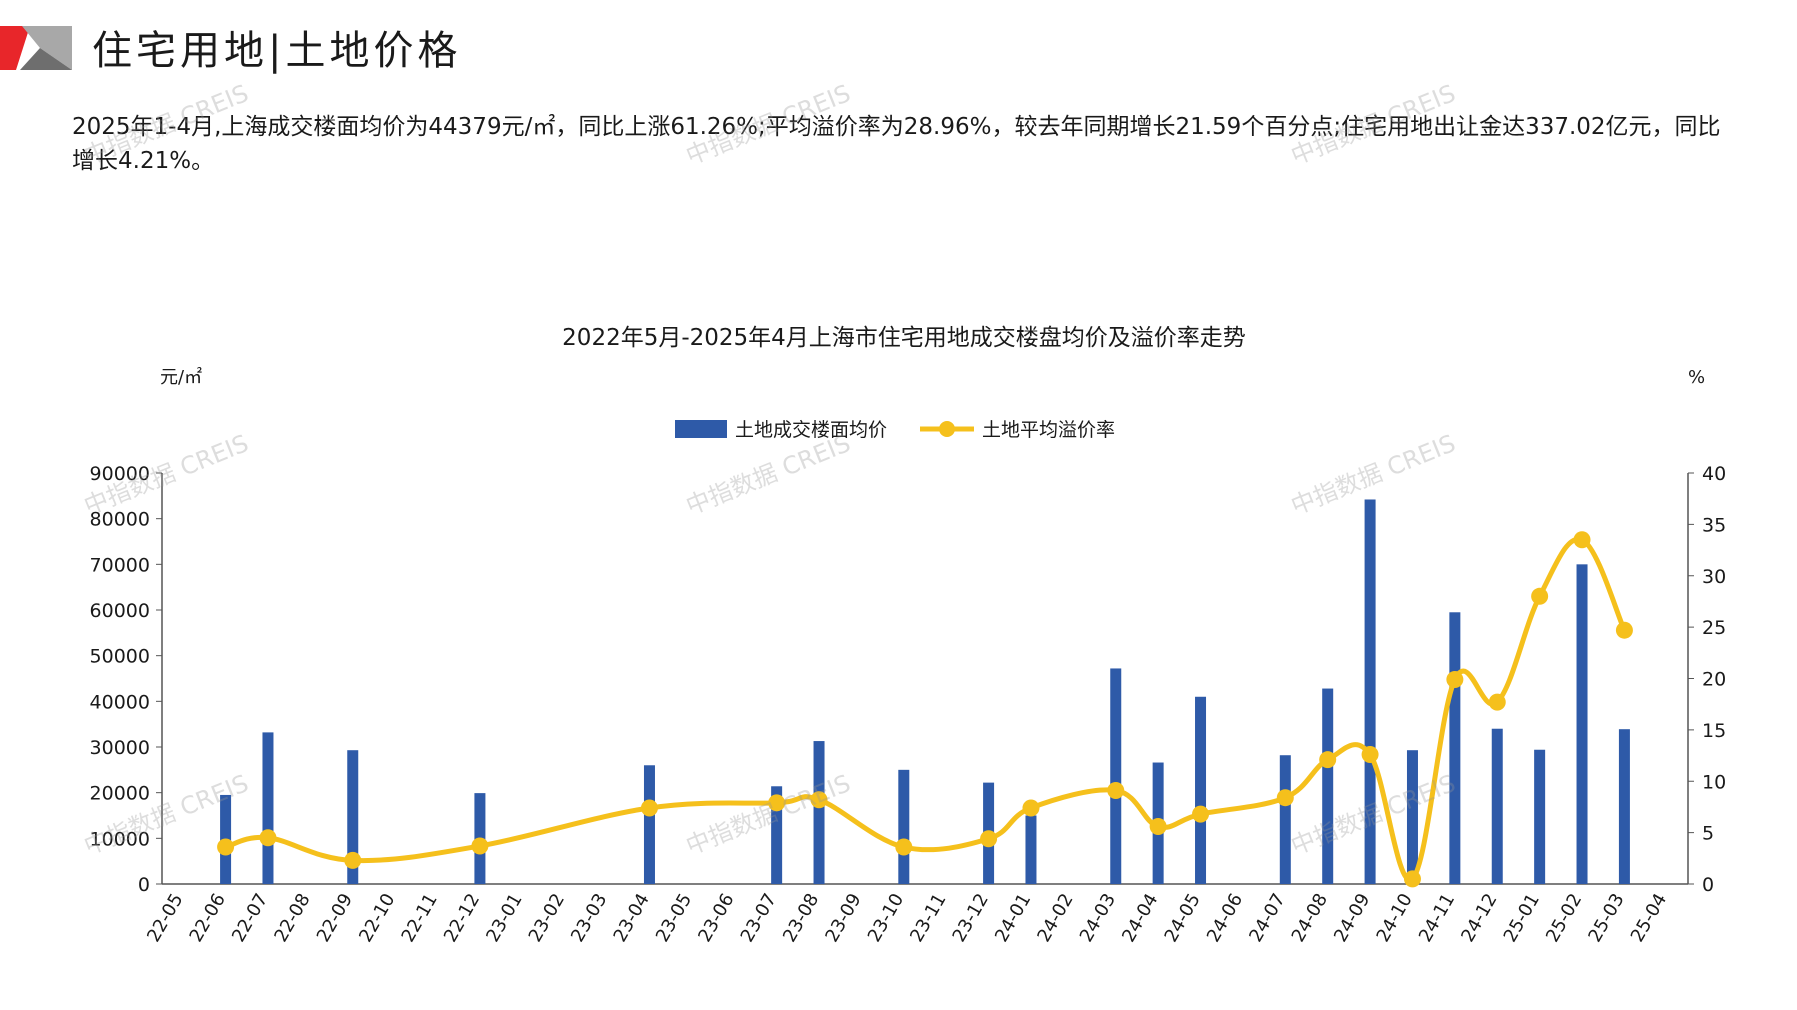 This screenshot has height=1010, width=1797. I want to click on x-tick-label: 22-08, so click(292, 918).